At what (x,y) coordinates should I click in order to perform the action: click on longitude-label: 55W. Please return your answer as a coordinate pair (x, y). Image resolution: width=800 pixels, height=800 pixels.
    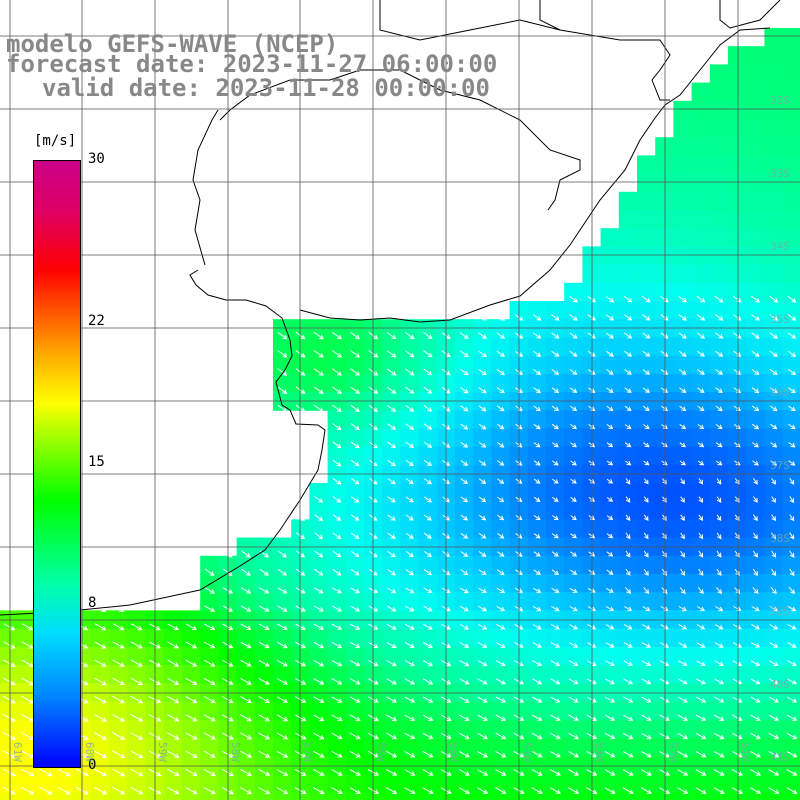
    Looking at the image, I should click on (453, 752).